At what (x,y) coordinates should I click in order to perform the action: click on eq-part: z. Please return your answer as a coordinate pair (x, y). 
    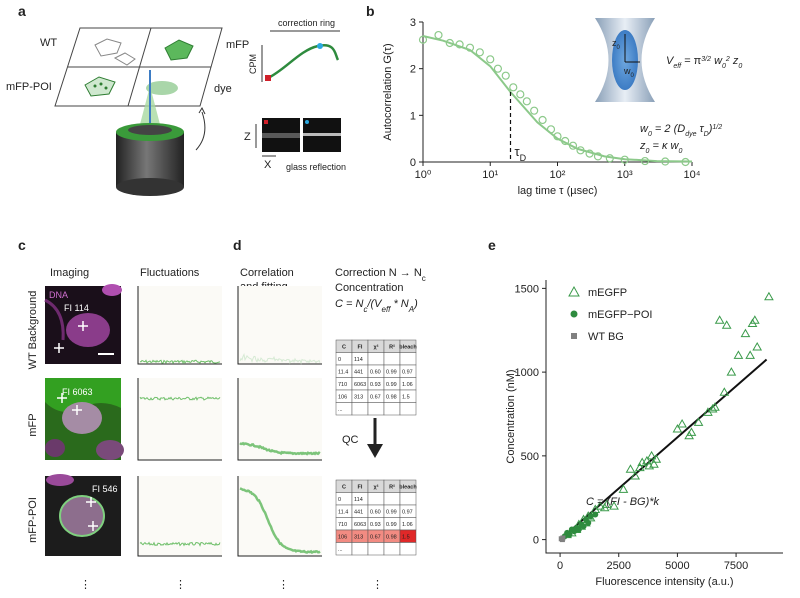
    Looking at the image, I should click on (734, 61).